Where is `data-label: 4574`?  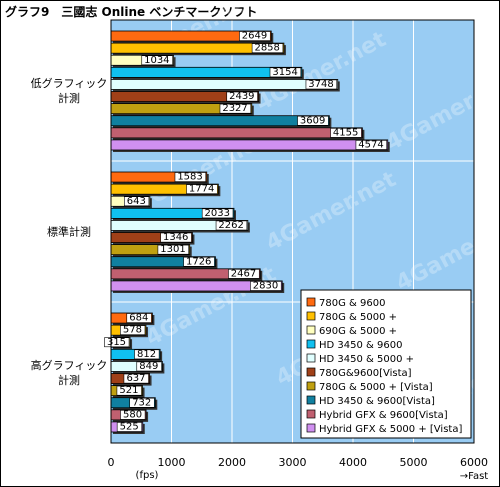
data-label: 4574 is located at coordinates (370, 145).